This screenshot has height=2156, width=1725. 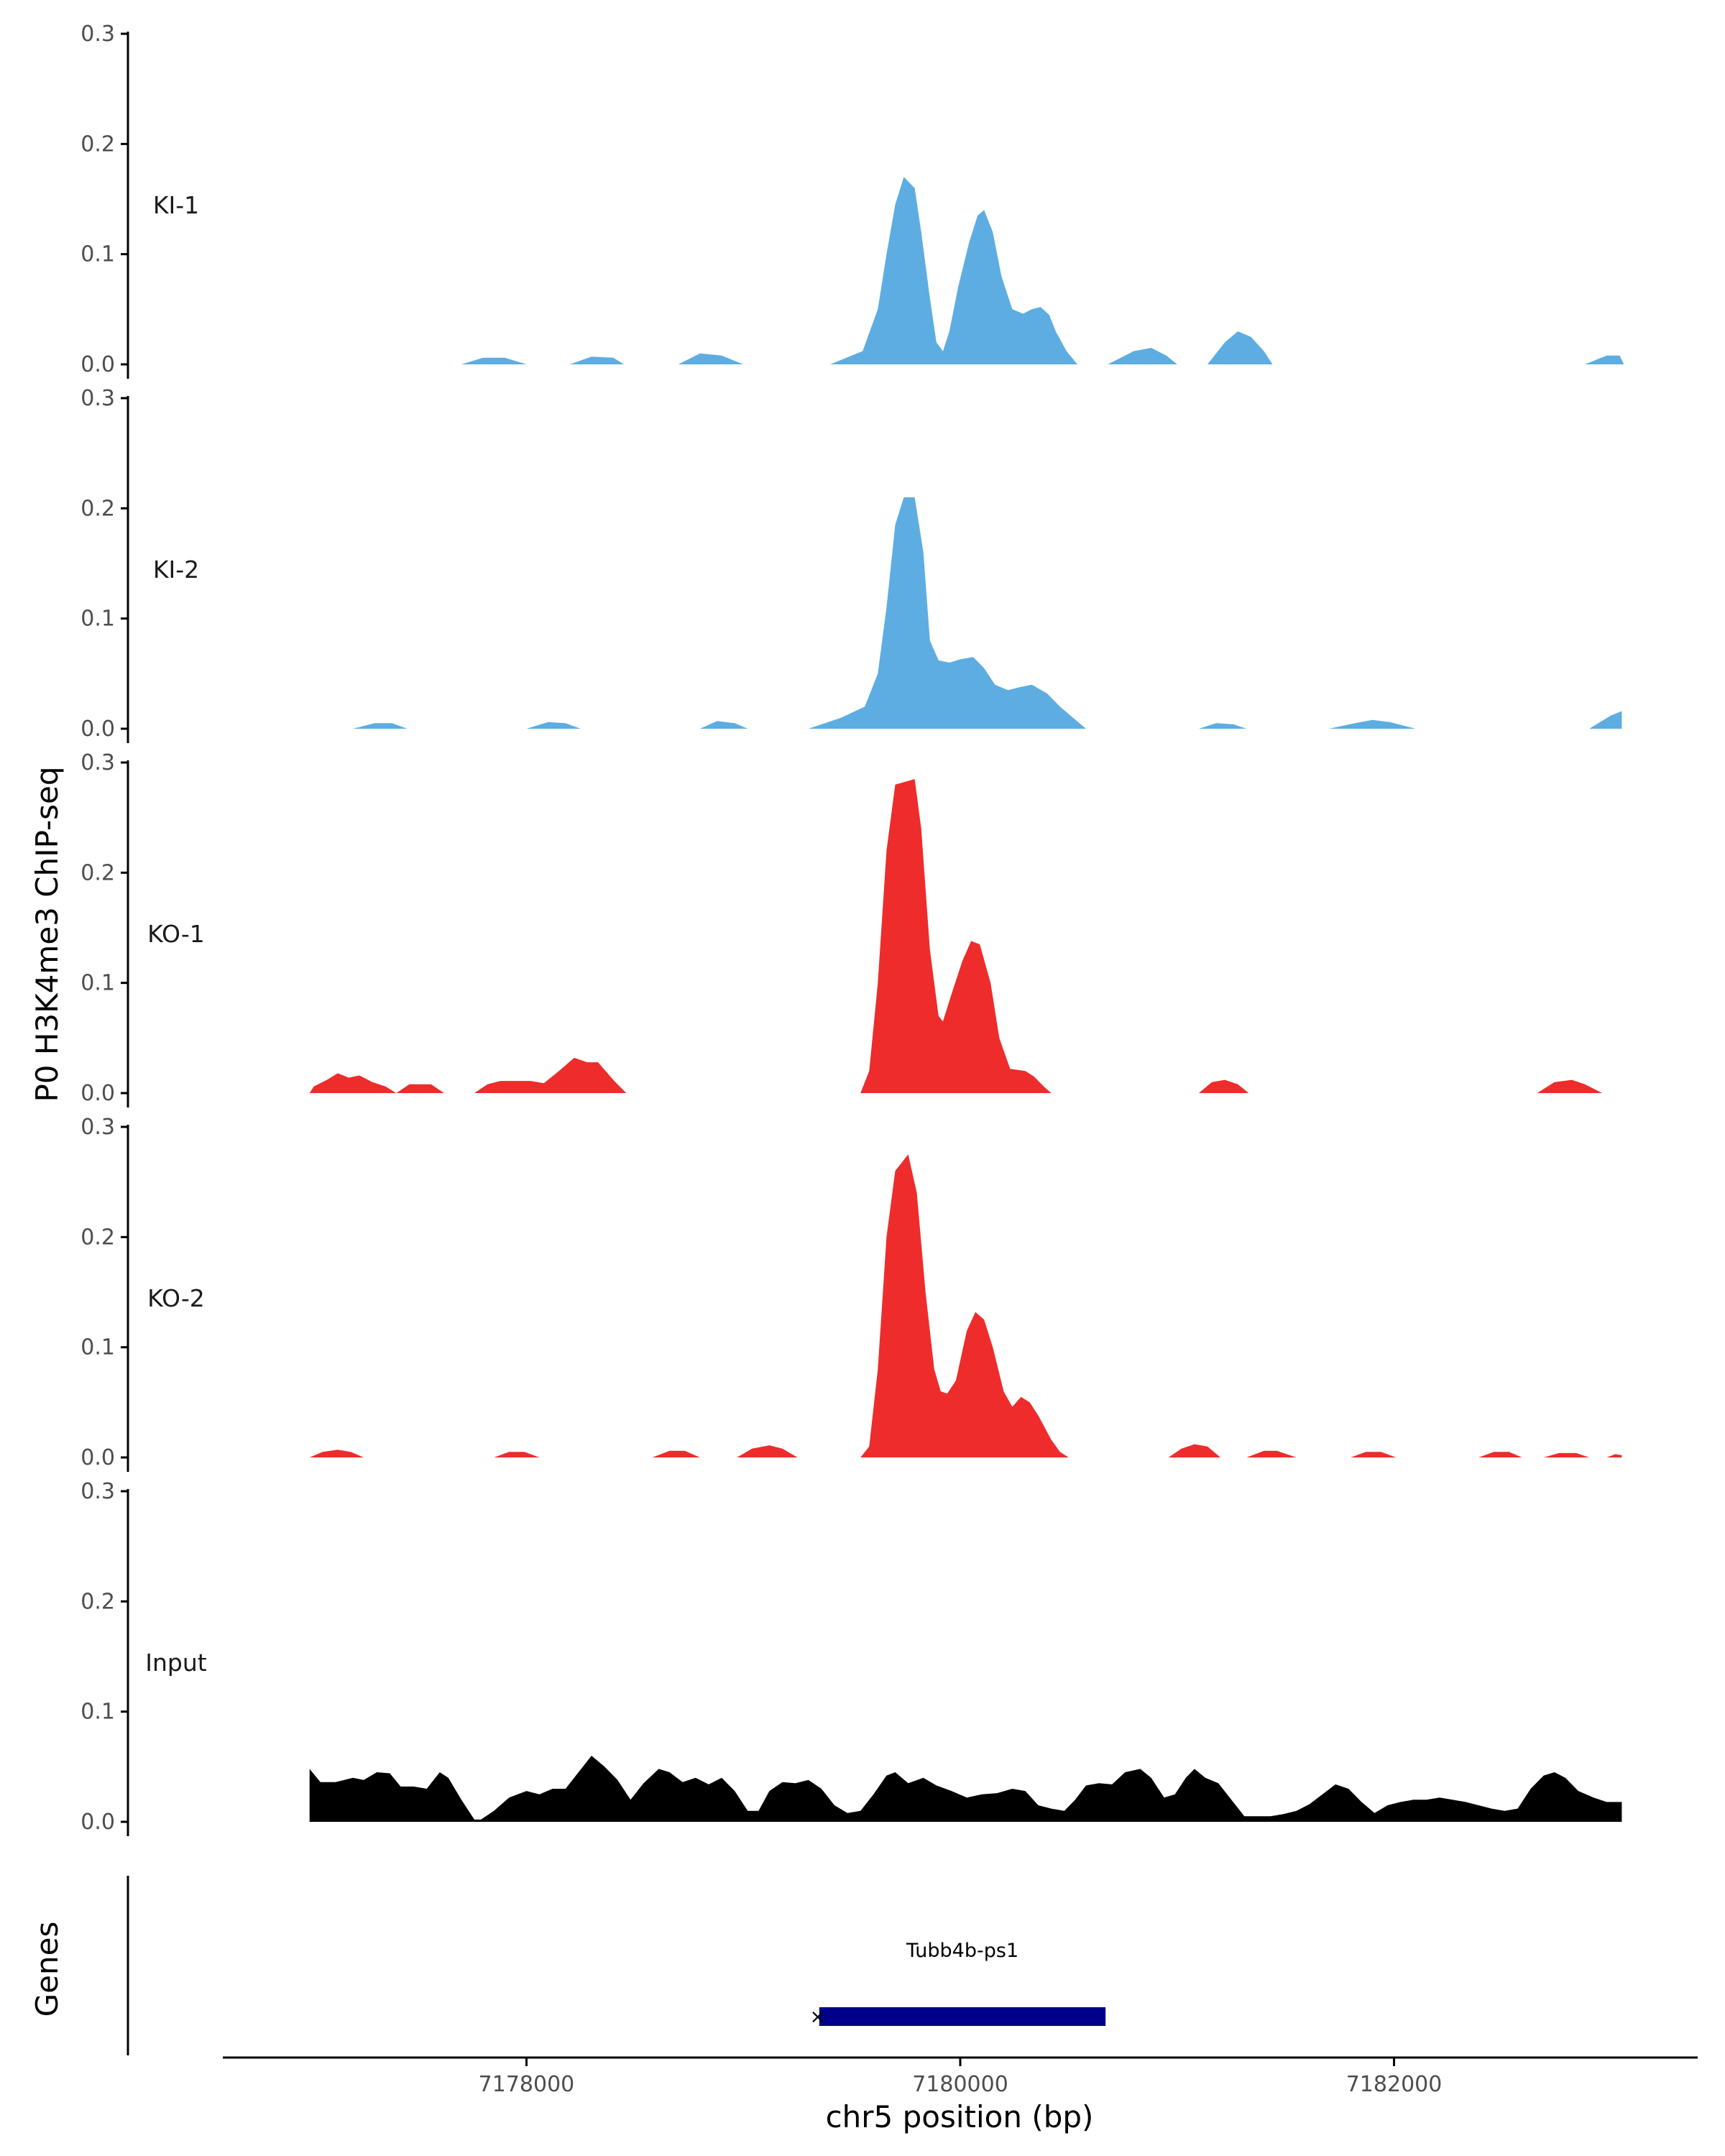 I want to click on gene-body, so click(x=962, y=2017).